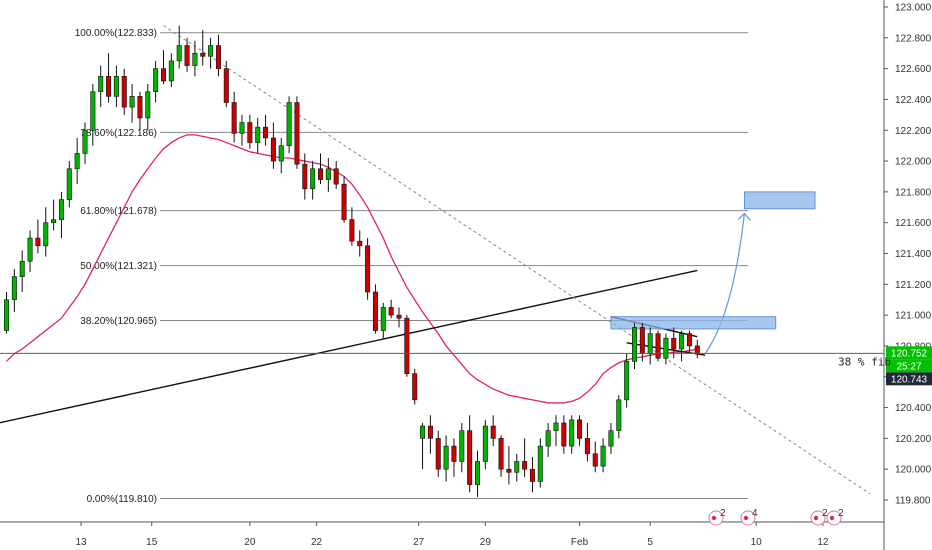  Describe the element at coordinates (693, 323) in the screenshot. I see `resistance-zone` at that location.